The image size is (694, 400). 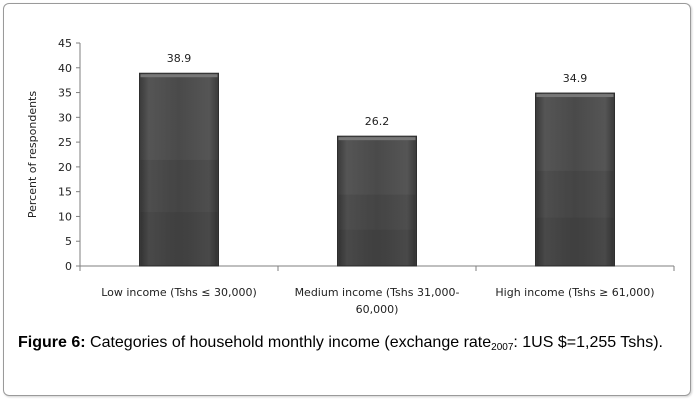 What do you see at coordinates (377, 121) in the screenshot?
I see `bar-data-label: 26.2` at bounding box center [377, 121].